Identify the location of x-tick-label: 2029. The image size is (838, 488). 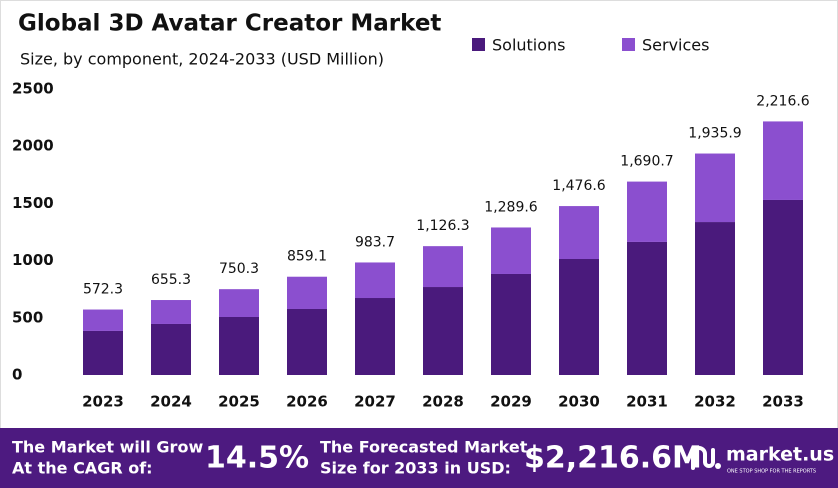
(511, 402).